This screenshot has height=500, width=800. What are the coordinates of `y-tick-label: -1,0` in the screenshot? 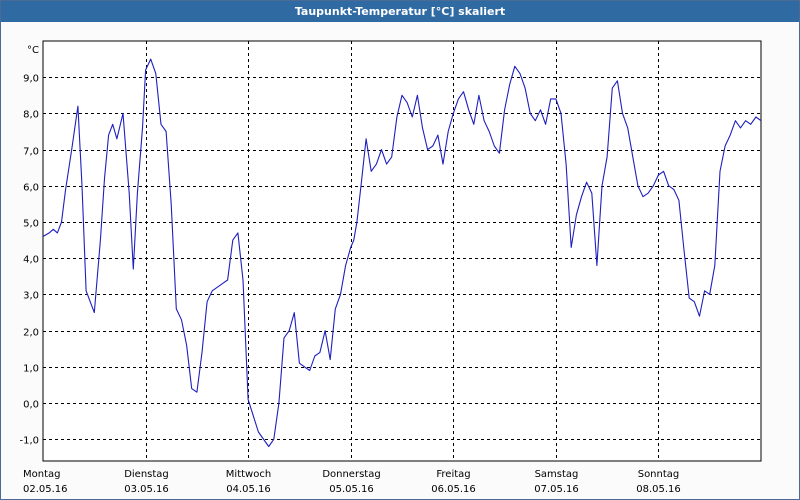 It's located at (29, 441).